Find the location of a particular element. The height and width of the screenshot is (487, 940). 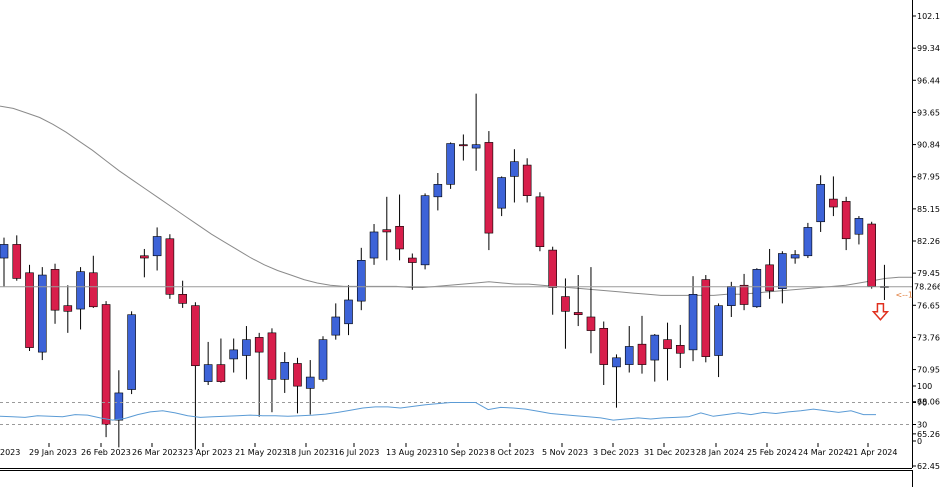

price-axis-label: 96.445 is located at coordinates (928, 80).